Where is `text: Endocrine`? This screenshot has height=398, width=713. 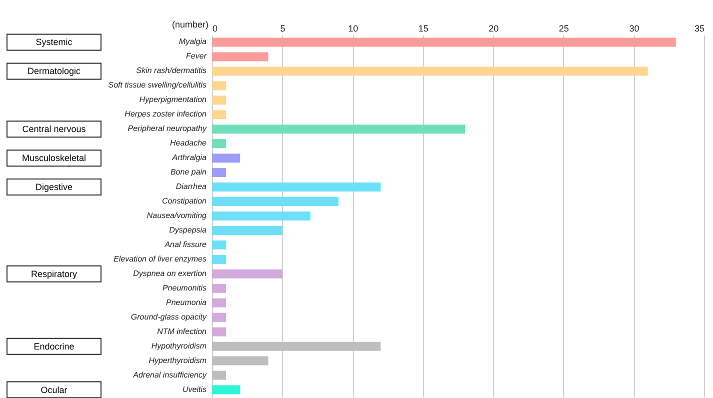
text: Endocrine is located at coordinates (54, 346).